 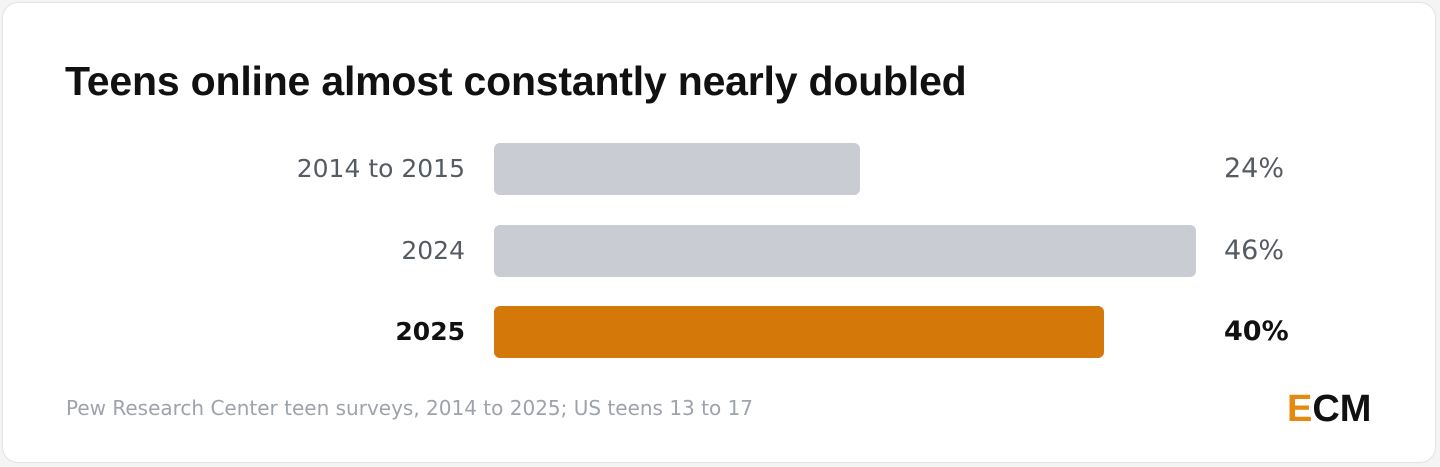 What do you see at coordinates (1256, 331) in the screenshot?
I see `value-label: 40%` at bounding box center [1256, 331].